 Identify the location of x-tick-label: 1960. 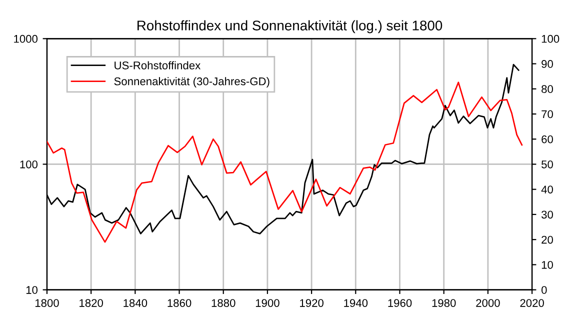
(400, 303).